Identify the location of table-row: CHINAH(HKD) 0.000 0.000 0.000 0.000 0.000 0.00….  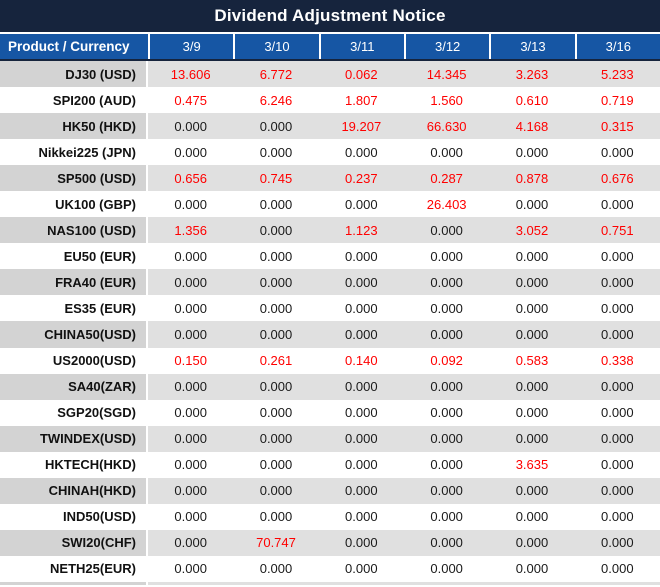
(330, 490).